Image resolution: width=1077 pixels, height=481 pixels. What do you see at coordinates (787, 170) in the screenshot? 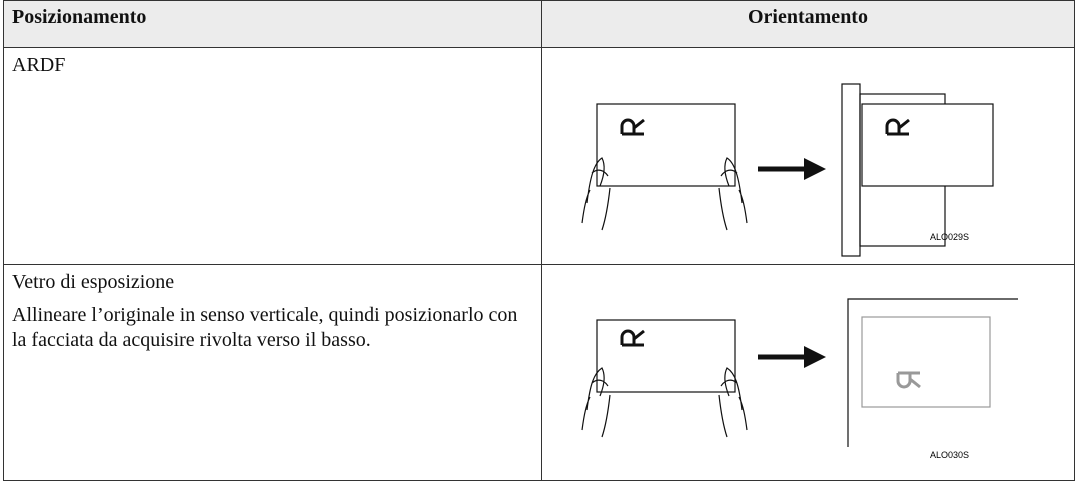
I see `illustration: ALO029S` at bounding box center [787, 170].